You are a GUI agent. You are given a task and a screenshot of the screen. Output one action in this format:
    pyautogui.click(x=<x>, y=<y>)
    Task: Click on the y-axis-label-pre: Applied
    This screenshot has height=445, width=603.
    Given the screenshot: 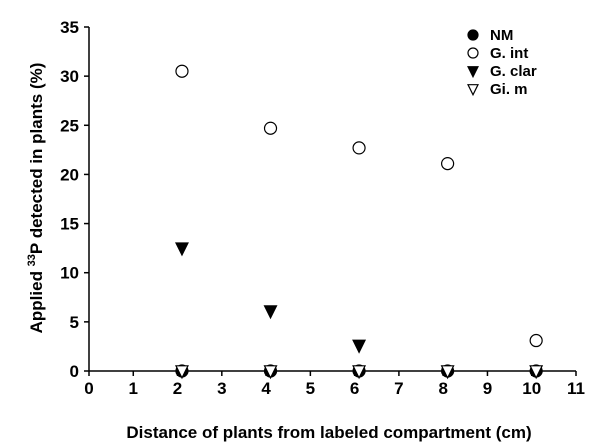 What is the action you would take?
    pyautogui.click(x=36, y=299)
    